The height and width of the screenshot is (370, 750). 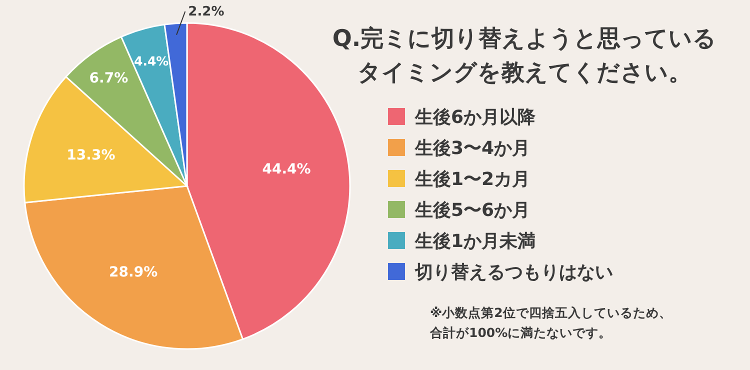 I want to click on data-label: 44.4%, so click(x=286, y=169).